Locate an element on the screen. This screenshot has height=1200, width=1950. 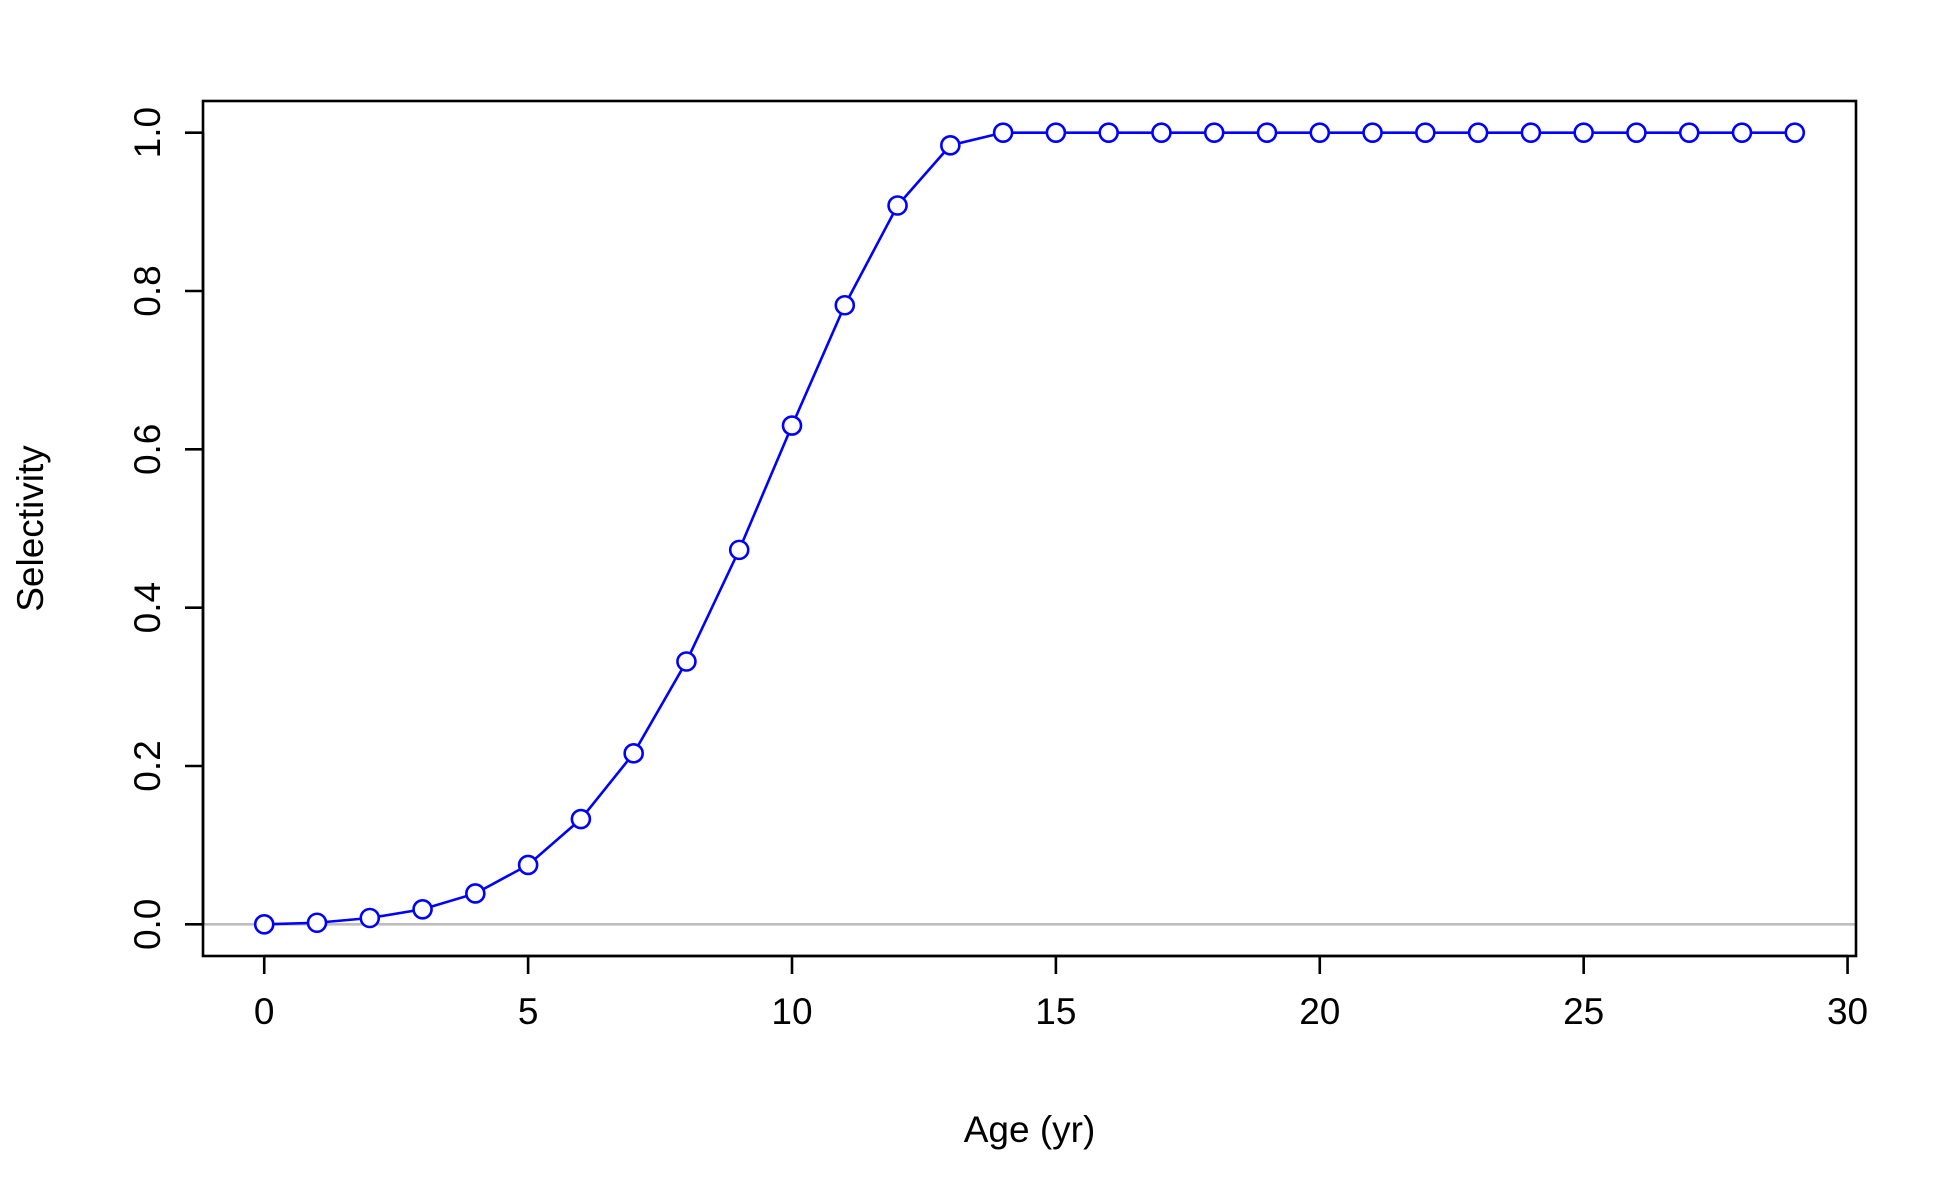
y-tick-label: 0.8 is located at coordinates (147, 290).